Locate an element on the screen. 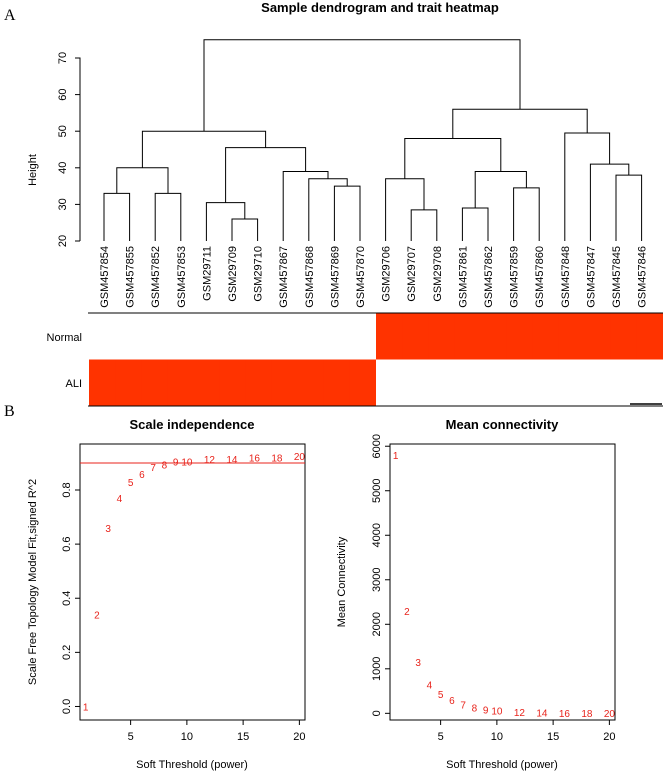 The width and height of the screenshot is (663, 771). power-point-label: 1 is located at coordinates (396, 456).